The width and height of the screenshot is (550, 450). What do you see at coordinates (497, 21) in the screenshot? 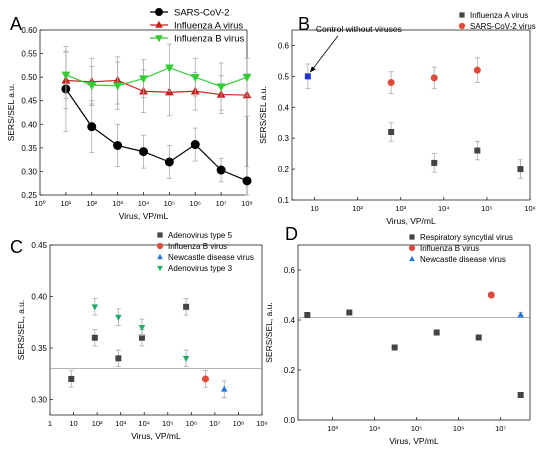
I see `legend: Influenza A virus SARS-CoV-2 virus` at bounding box center [497, 21].